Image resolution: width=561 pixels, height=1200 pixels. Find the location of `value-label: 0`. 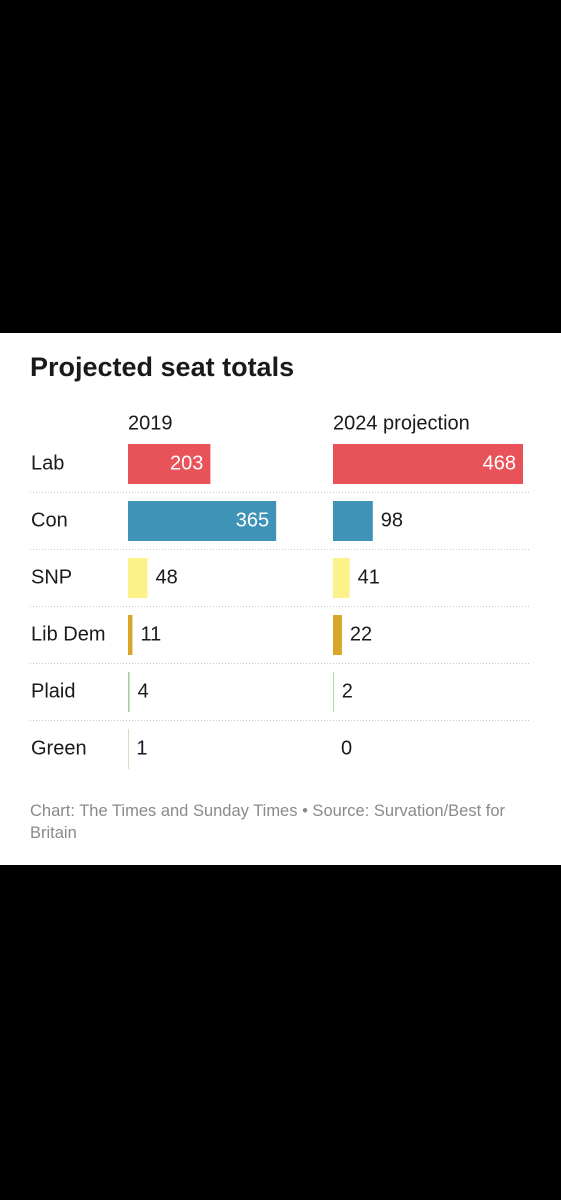

value-label: 0 is located at coordinates (346, 748).